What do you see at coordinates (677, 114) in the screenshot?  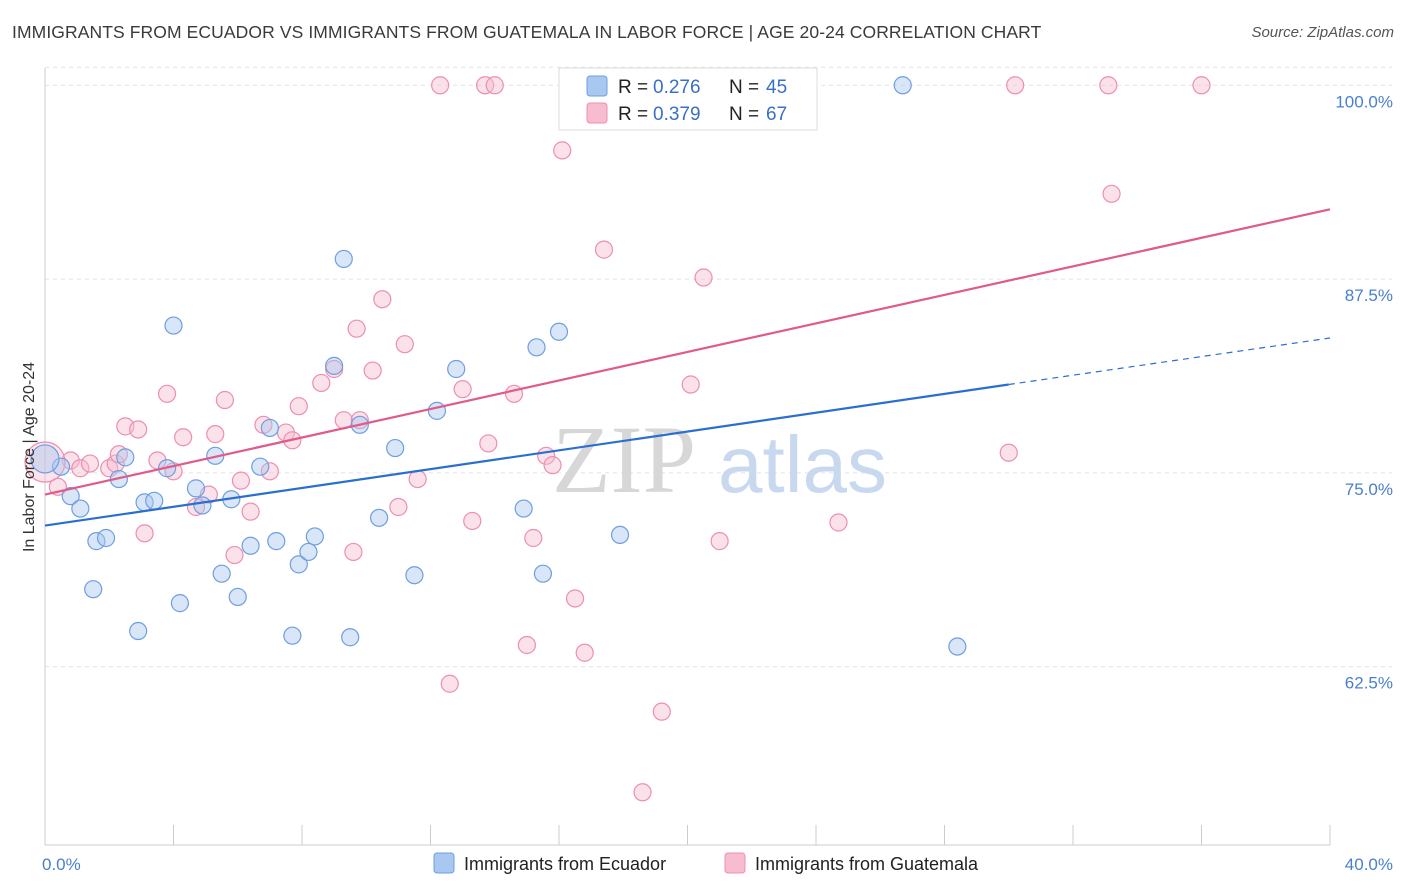 I see `legend-r-value-guatemala: 0.379` at bounding box center [677, 114].